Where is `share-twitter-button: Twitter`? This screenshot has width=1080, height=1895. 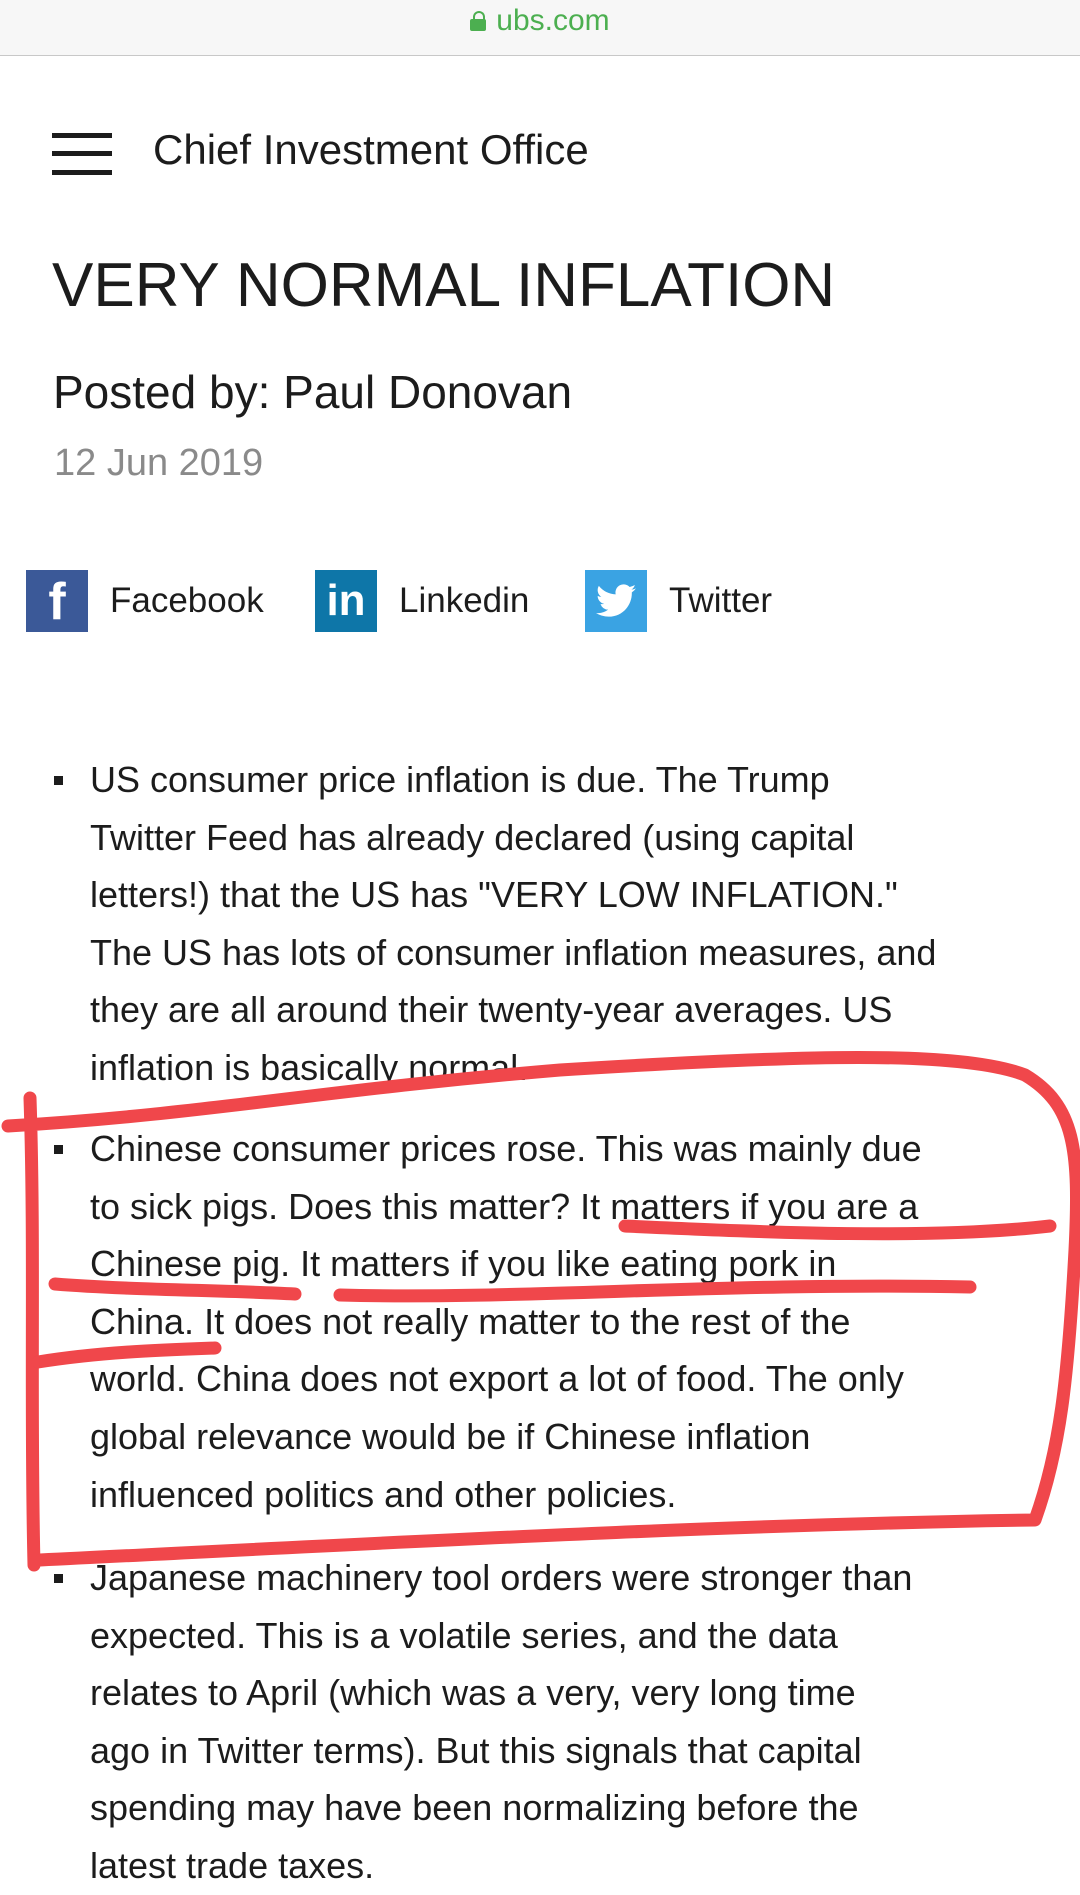
share-twitter-button: Twitter is located at coordinates (678, 601).